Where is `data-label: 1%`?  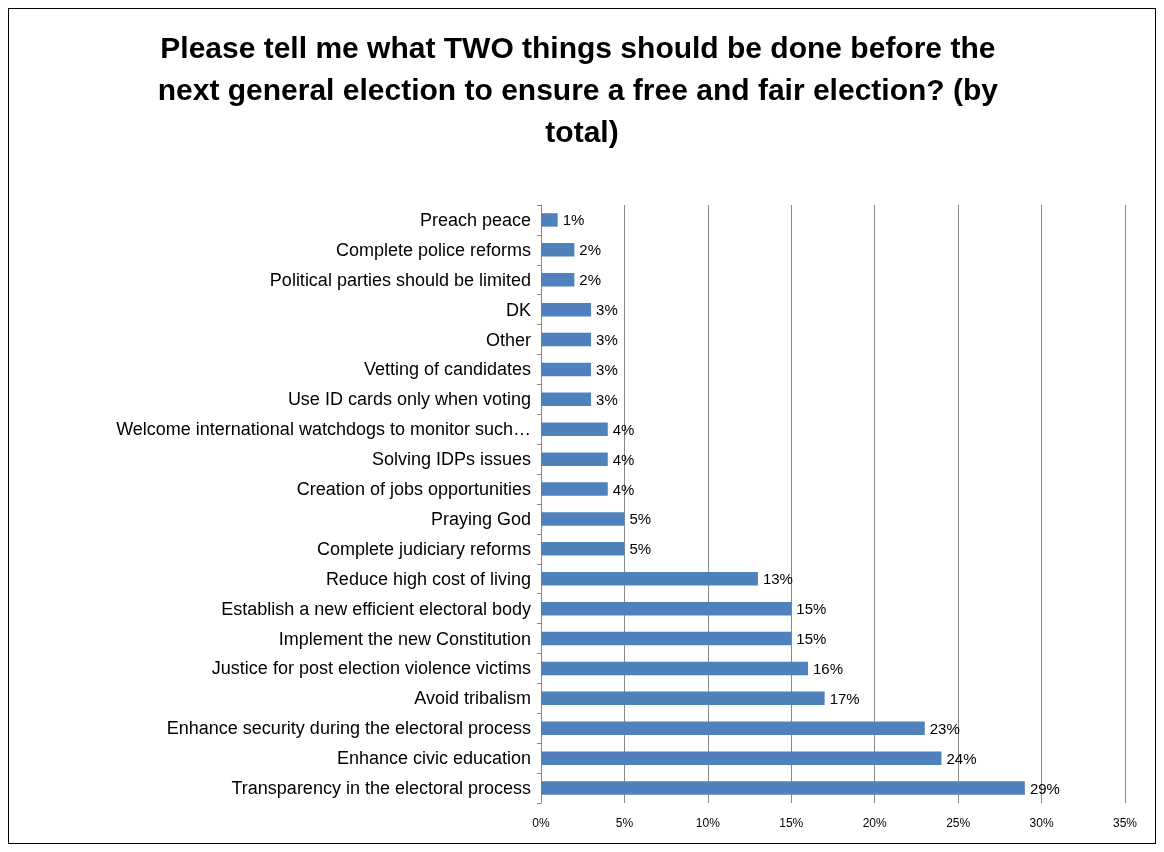 data-label: 1% is located at coordinates (573, 220).